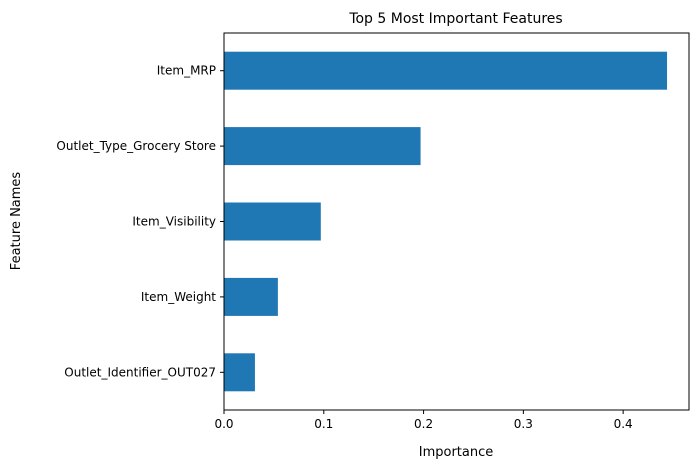 The image size is (699, 472). What do you see at coordinates (423, 424) in the screenshot?
I see `x-tick-label: 0.2` at bounding box center [423, 424].